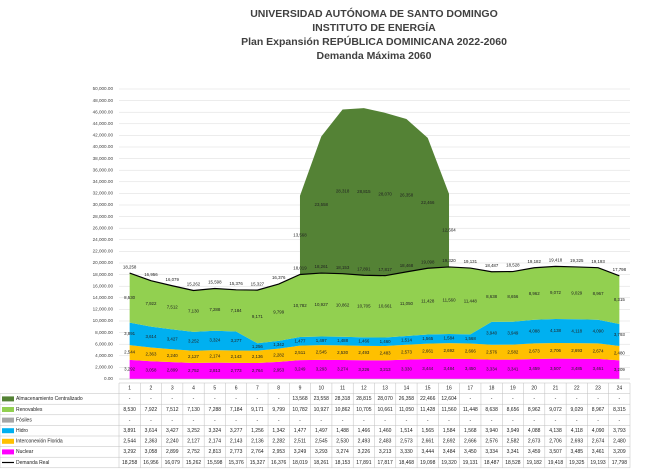  I want to click on y-tick-label: 4,000.00, so click(104, 355).